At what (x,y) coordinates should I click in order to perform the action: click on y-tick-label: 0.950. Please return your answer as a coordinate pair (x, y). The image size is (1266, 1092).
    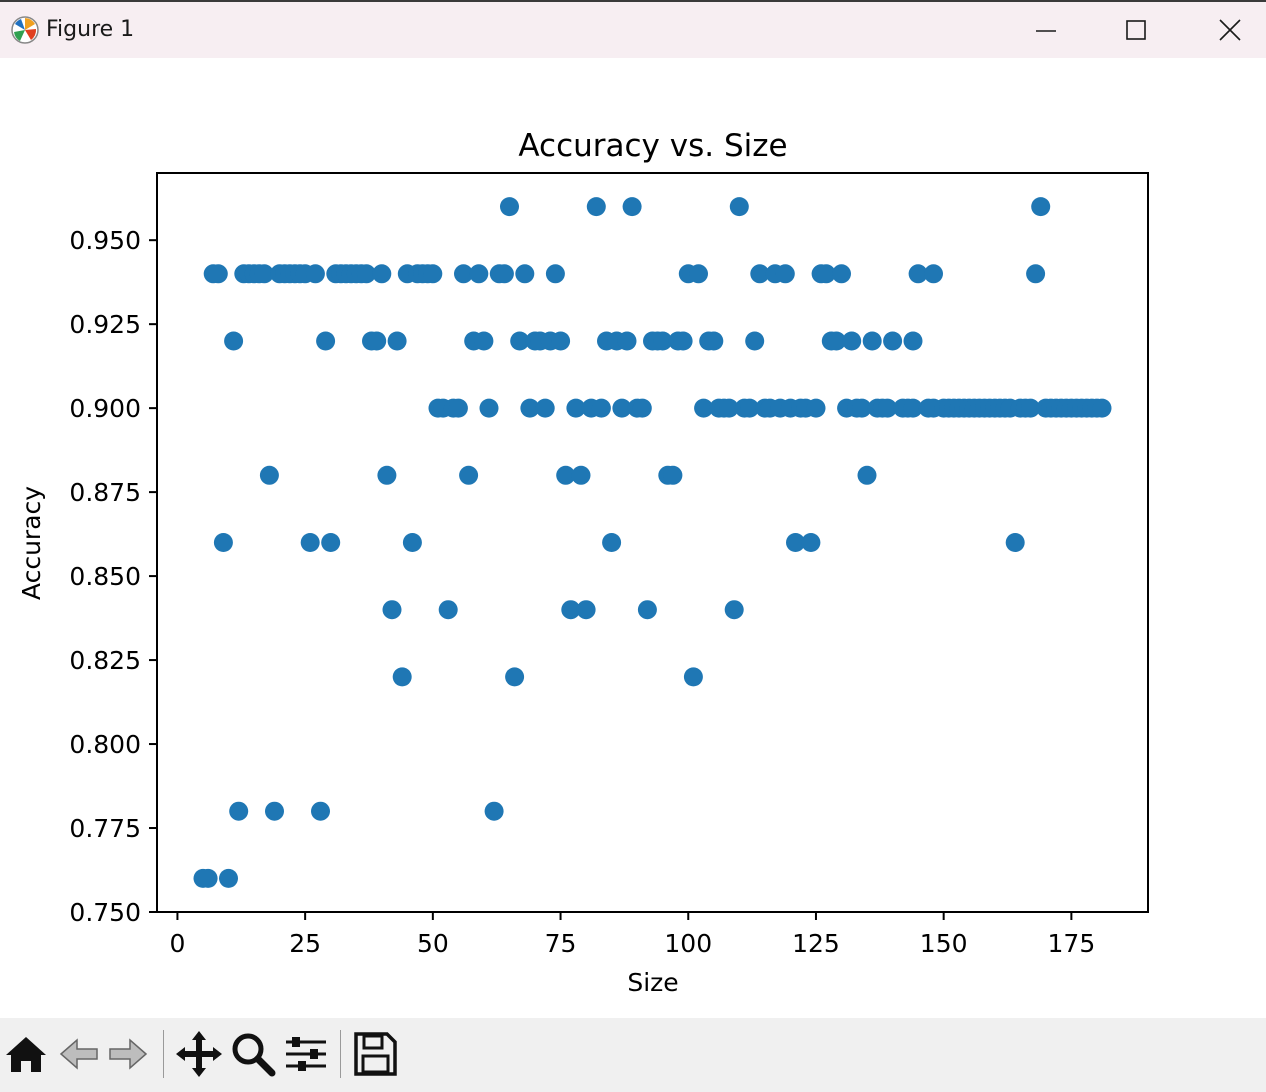
    Looking at the image, I should click on (105, 240).